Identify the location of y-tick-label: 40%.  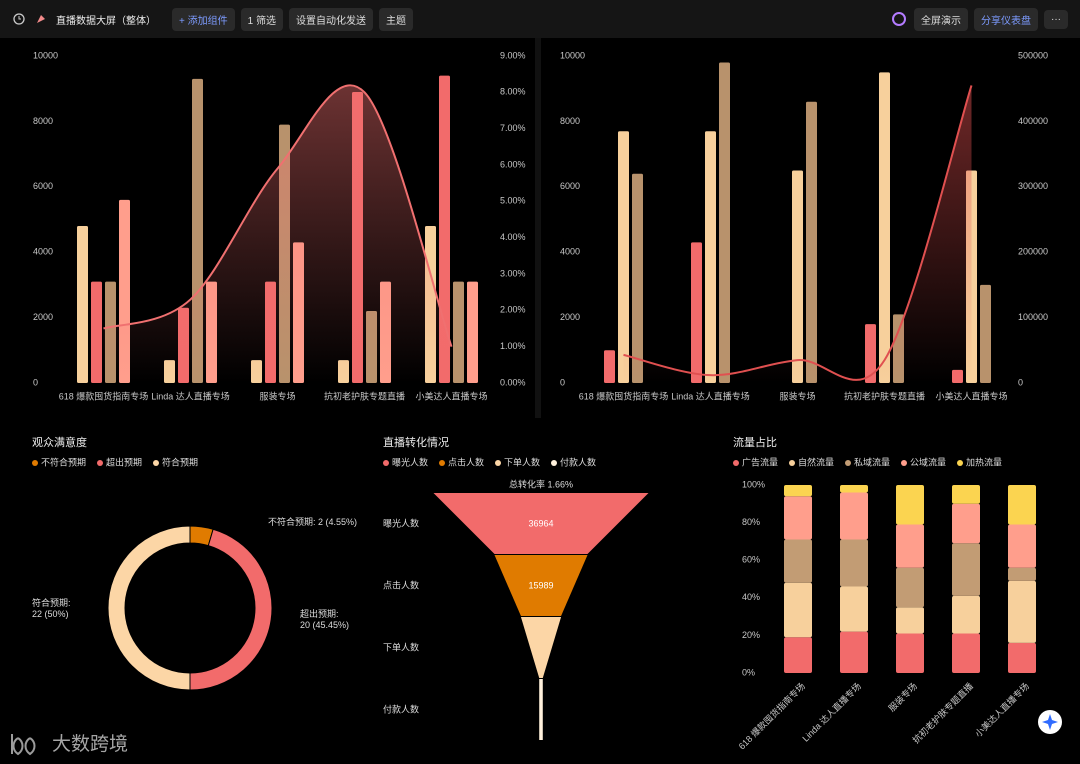
(751, 597).